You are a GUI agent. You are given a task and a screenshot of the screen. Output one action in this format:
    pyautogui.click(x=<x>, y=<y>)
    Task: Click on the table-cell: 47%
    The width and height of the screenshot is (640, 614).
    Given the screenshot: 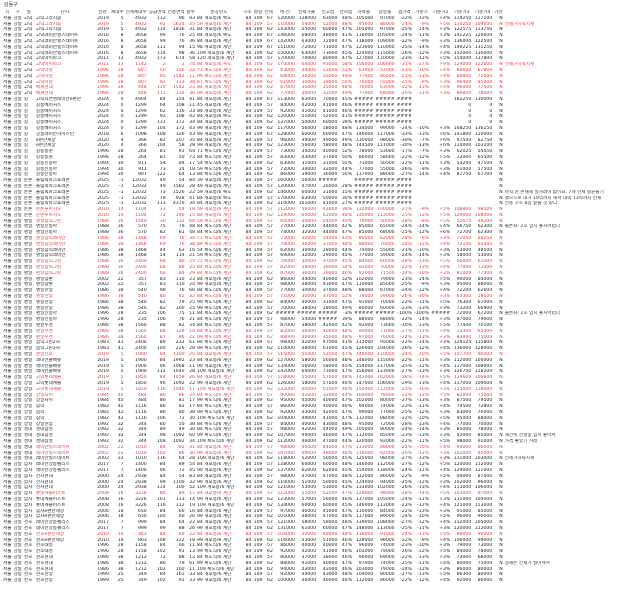 What is the action you would take?
    pyautogui.click(x=347, y=494)
    